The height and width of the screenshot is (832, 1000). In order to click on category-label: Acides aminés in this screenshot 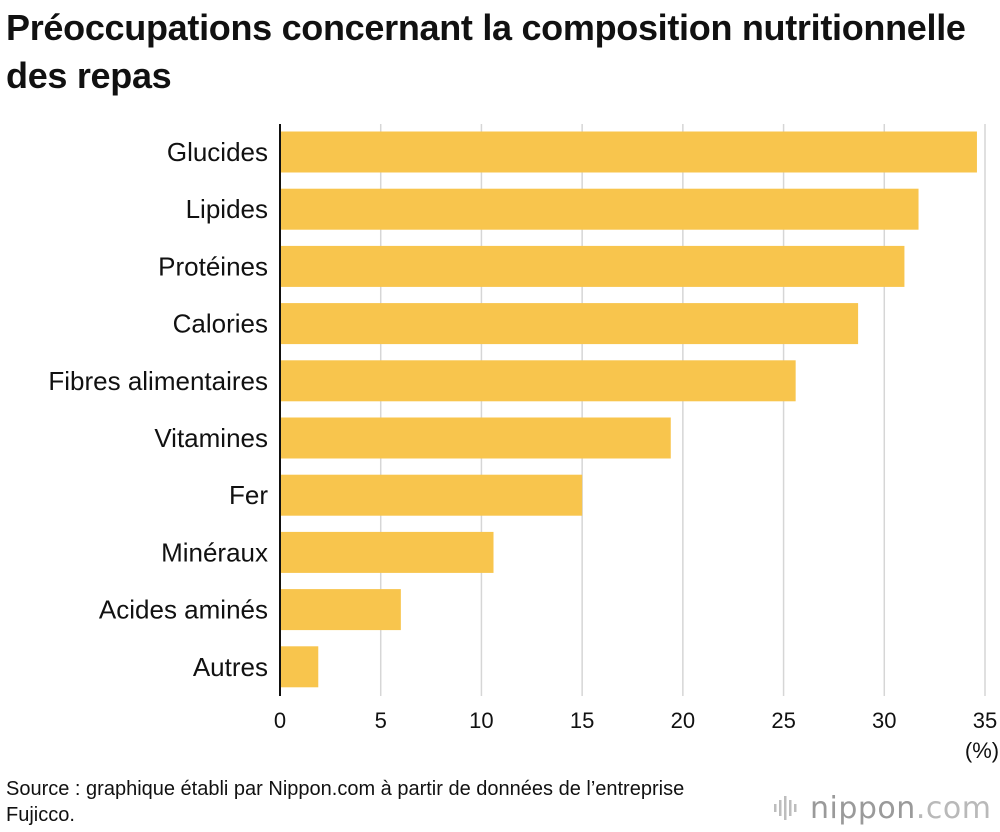, I will do `click(183, 610)`.